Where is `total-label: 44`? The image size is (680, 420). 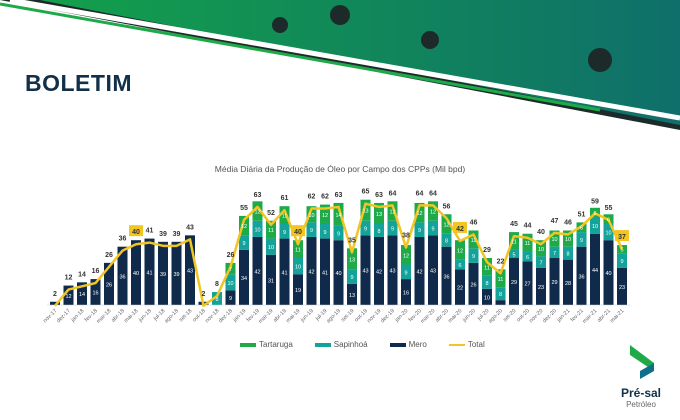 total-label: 44 is located at coordinates (528, 226).